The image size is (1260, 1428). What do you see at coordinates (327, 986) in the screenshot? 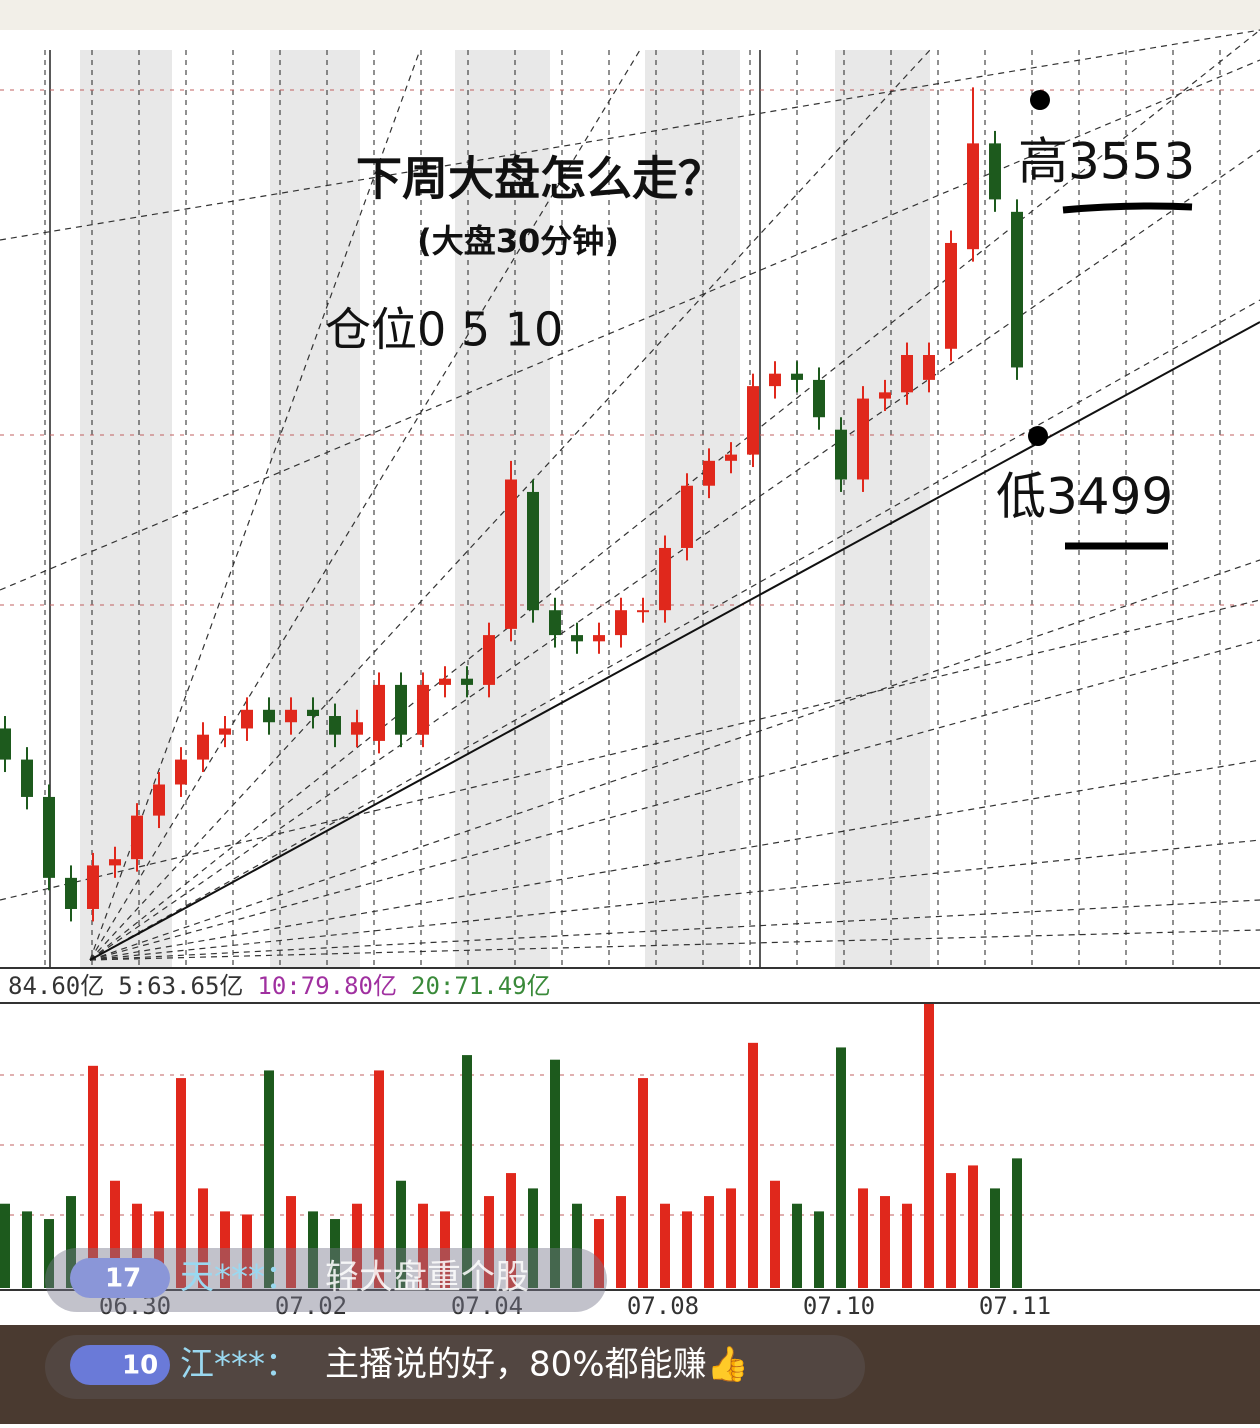
I see `volume-legend-entry: 10:79.80亿` at bounding box center [327, 986].